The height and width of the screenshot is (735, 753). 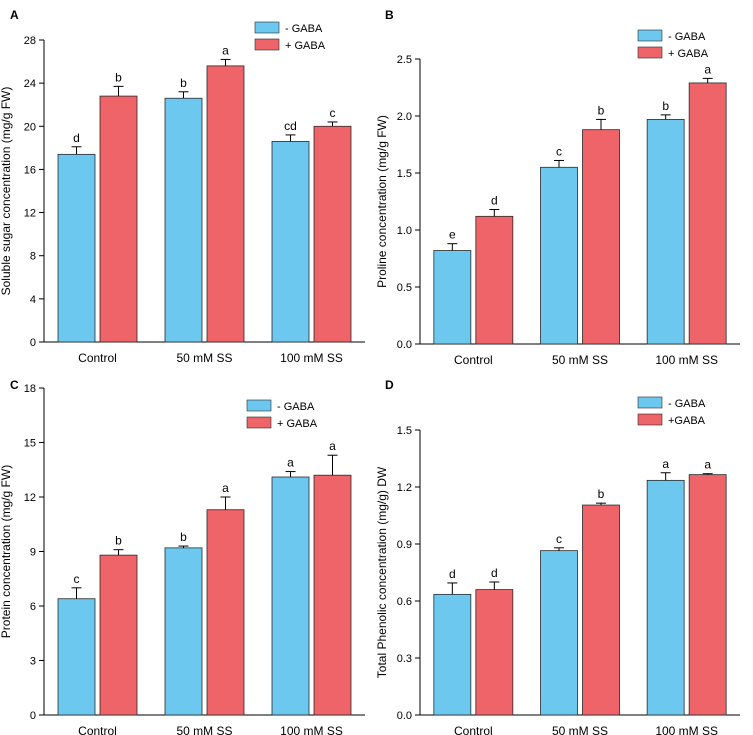 I want to click on y-axis-label: Protein concentration (mg/g FW), so click(x=6, y=551).